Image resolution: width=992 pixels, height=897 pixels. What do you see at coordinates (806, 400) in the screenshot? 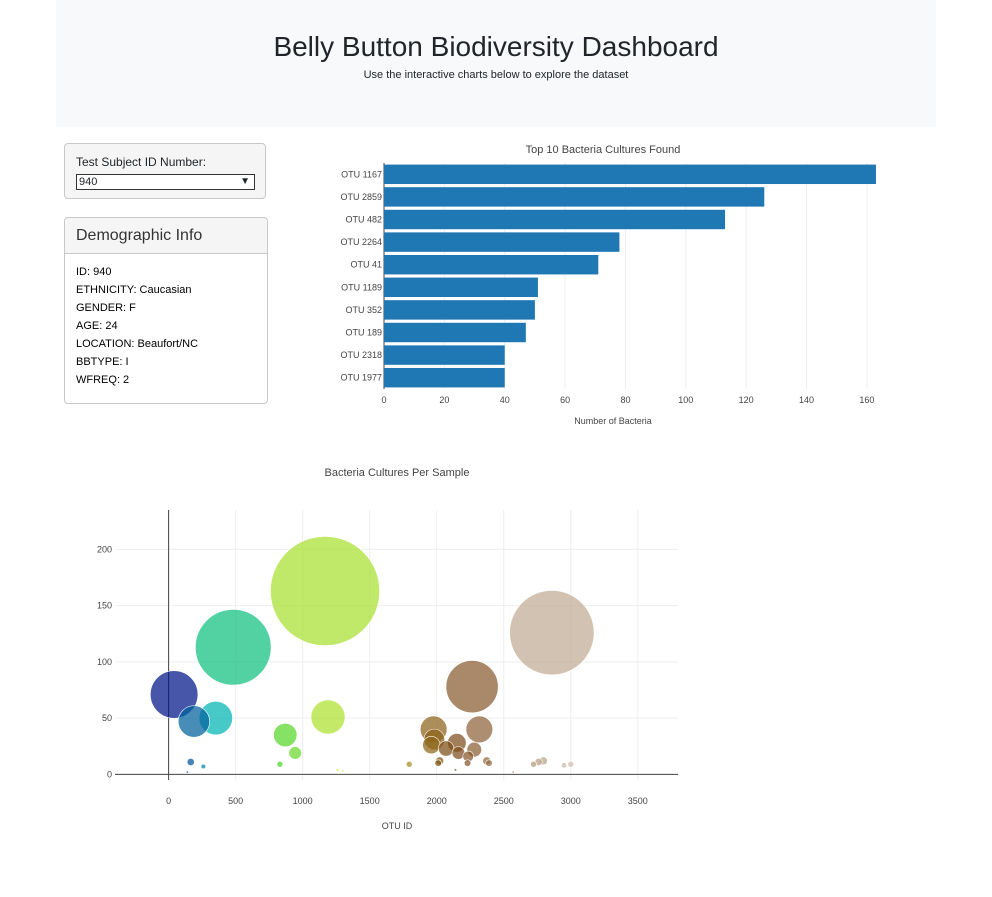
I see `bar-x-tick-label: 140` at bounding box center [806, 400].